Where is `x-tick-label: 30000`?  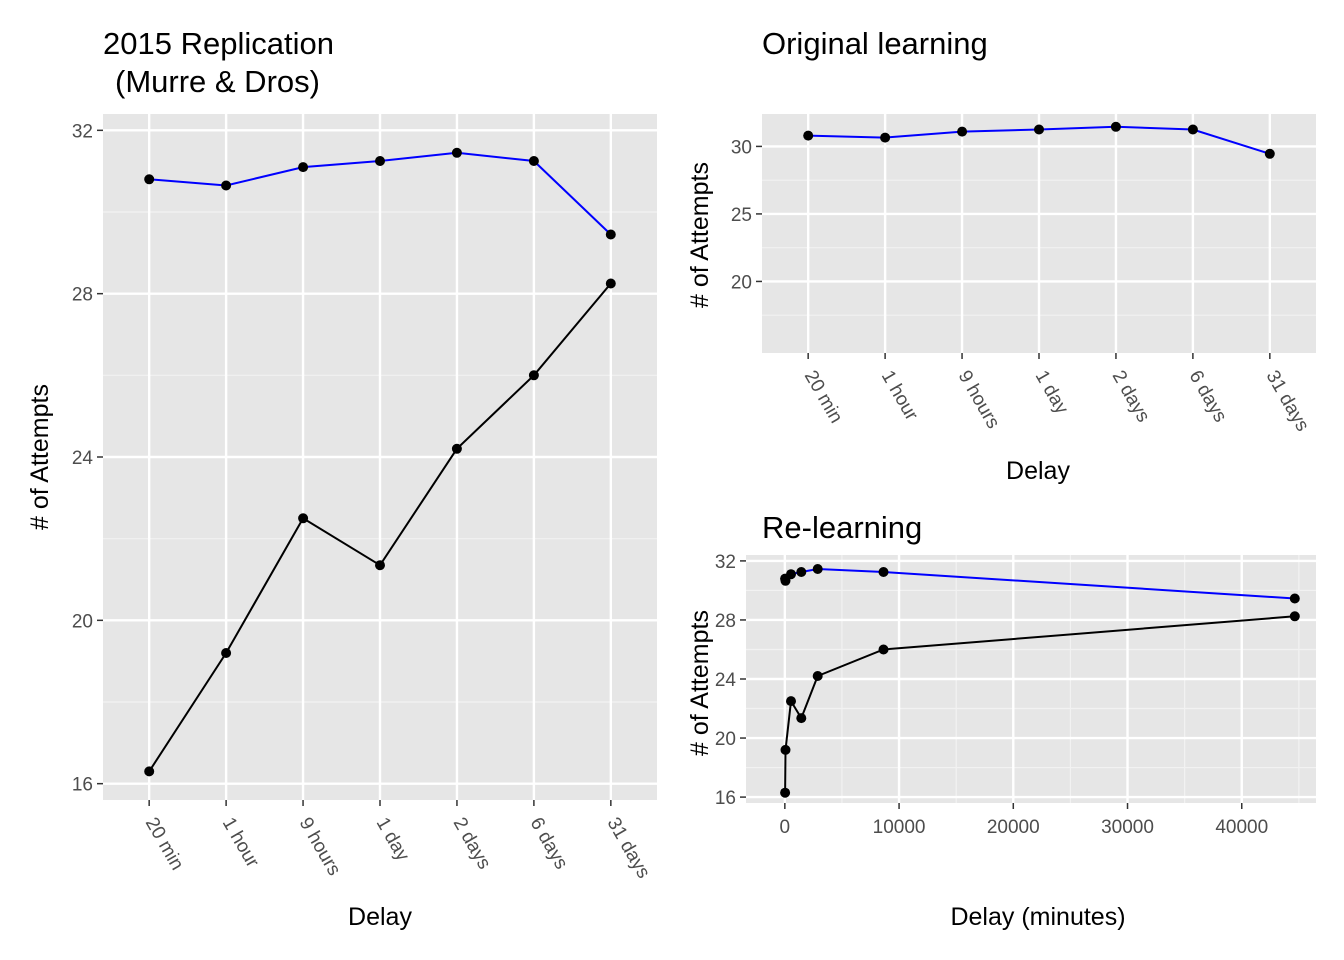
x-tick-label: 30000 is located at coordinates (1127, 827).